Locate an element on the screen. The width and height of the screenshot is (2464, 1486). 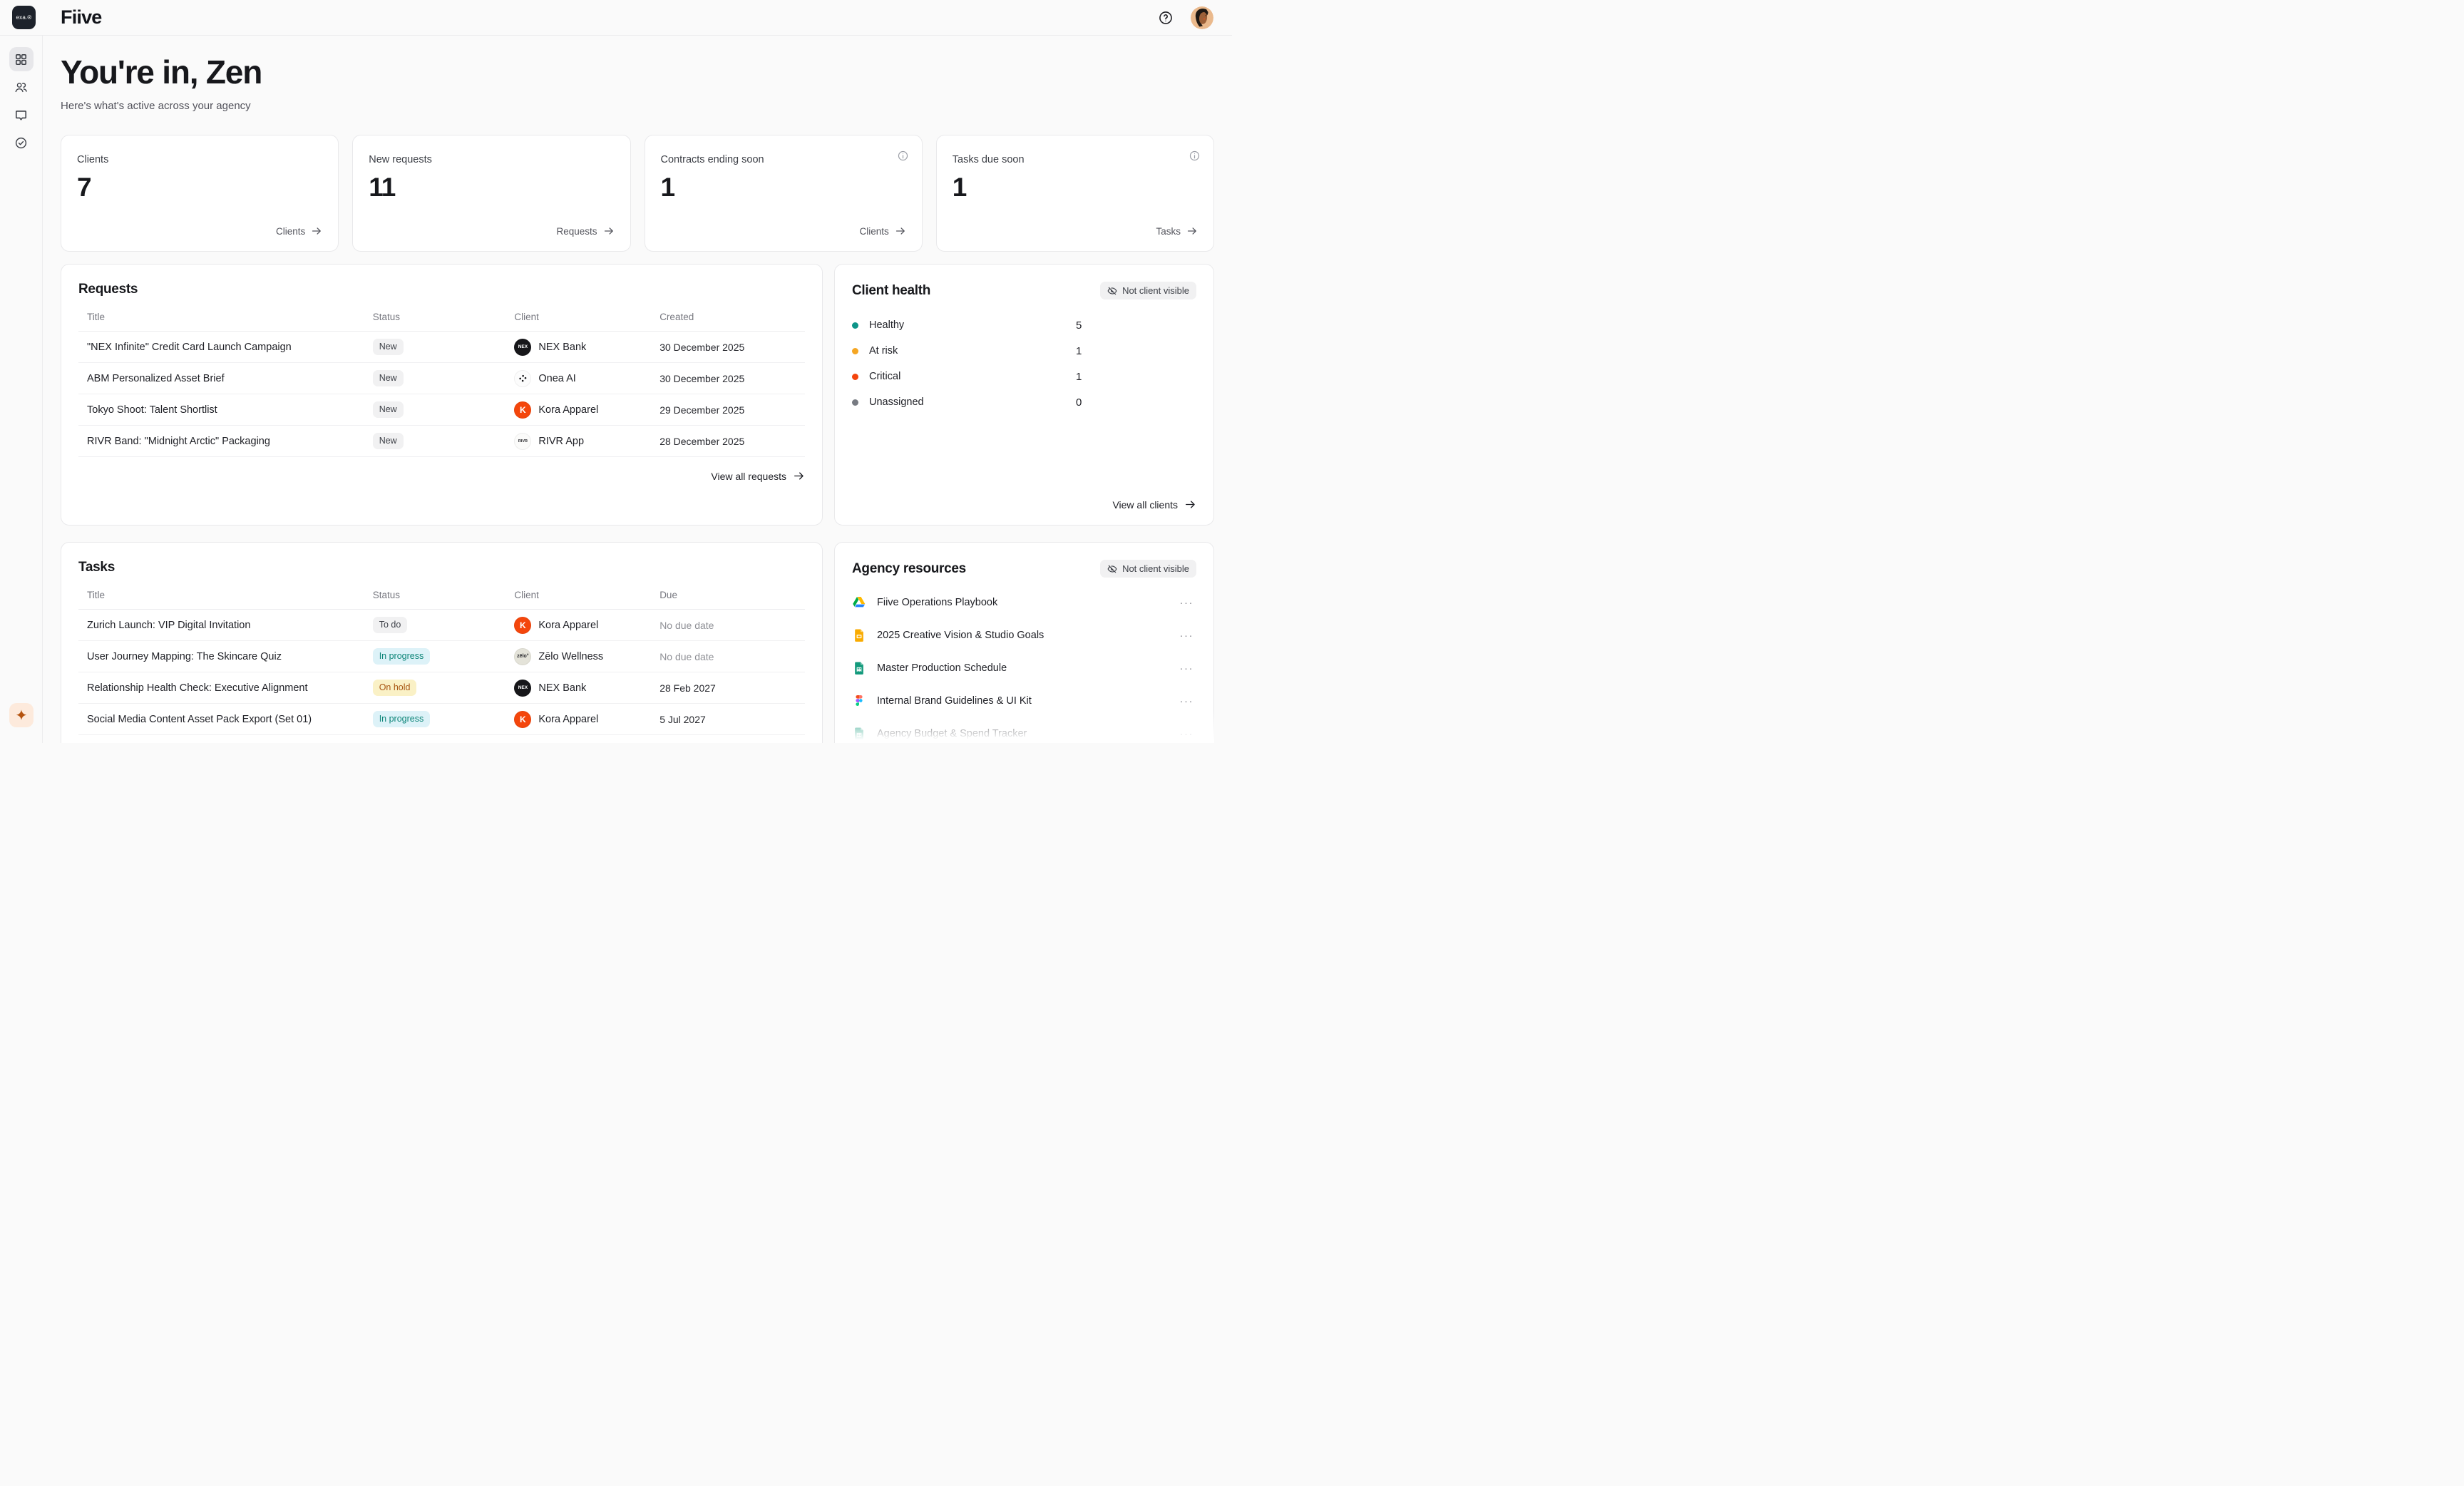
google-slides-icon is located at coordinates (859, 635).